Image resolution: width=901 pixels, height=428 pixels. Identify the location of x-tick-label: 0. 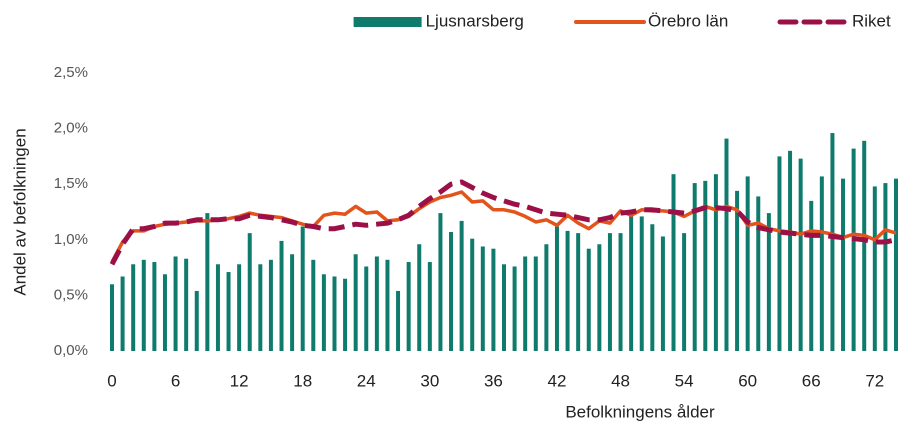
(111, 380).